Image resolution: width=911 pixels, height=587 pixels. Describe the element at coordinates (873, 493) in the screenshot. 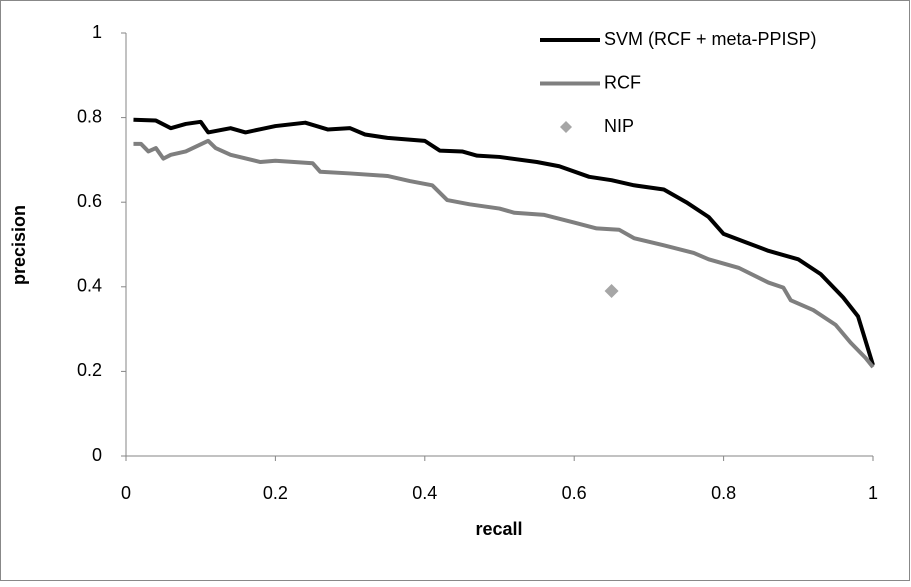

I see `x-tick-label: 1` at that location.